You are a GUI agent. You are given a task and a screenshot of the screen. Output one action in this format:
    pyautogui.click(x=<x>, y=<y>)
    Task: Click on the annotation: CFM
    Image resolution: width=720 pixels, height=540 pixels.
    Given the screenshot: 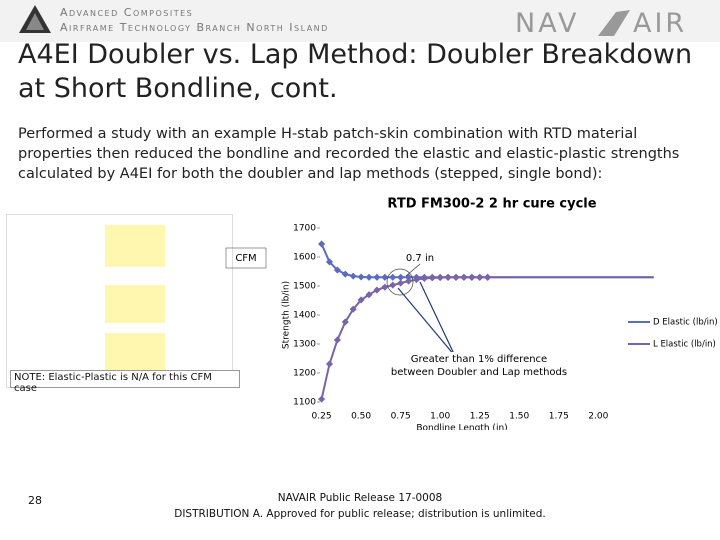 What is the action you would take?
    pyautogui.click(x=245, y=258)
    